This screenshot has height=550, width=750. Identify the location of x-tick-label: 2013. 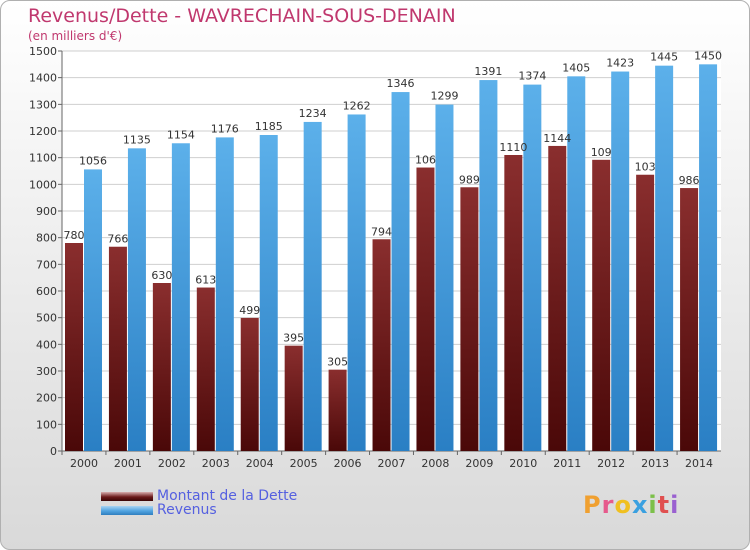
(655, 463).